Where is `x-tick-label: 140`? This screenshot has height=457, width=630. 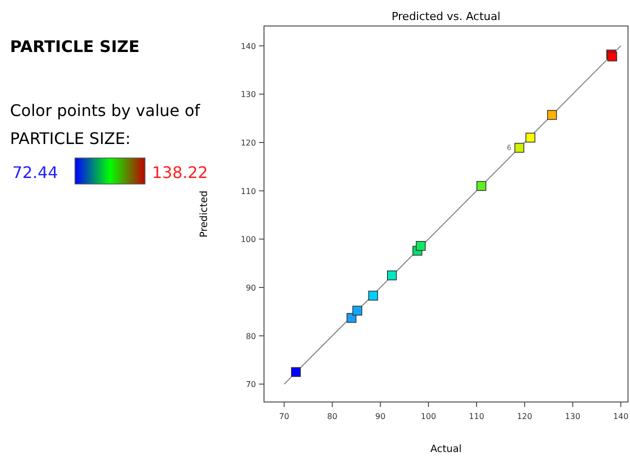 x-tick-label: 140 is located at coordinates (620, 416).